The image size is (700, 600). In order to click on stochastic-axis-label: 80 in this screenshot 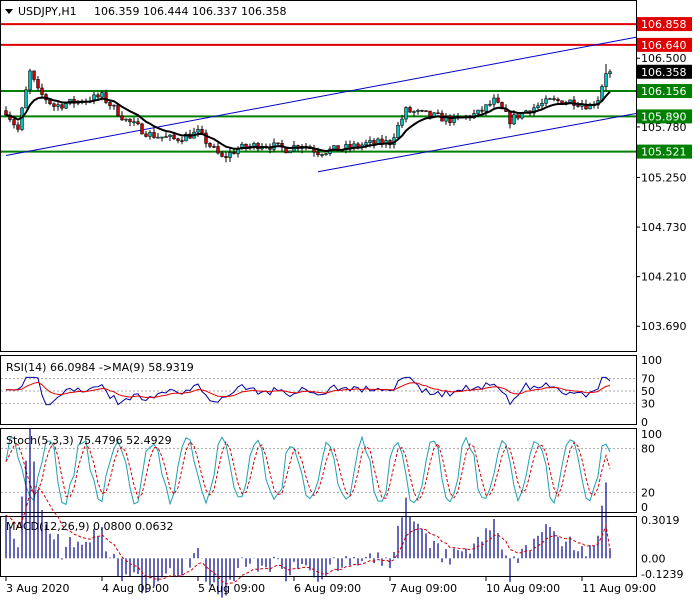, I will do `click(648, 449)`.